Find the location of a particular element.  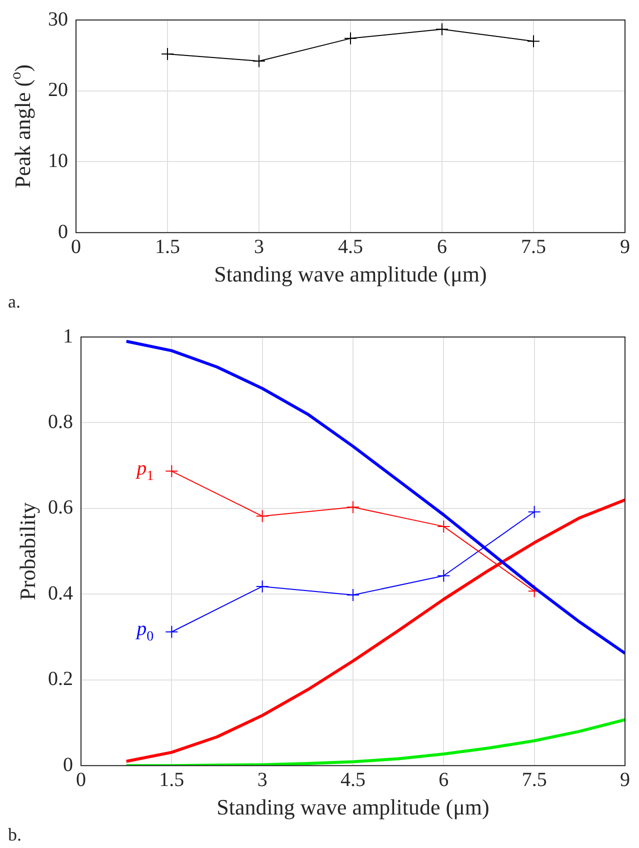

y-tick-label: 0.6 is located at coordinates (60, 507).